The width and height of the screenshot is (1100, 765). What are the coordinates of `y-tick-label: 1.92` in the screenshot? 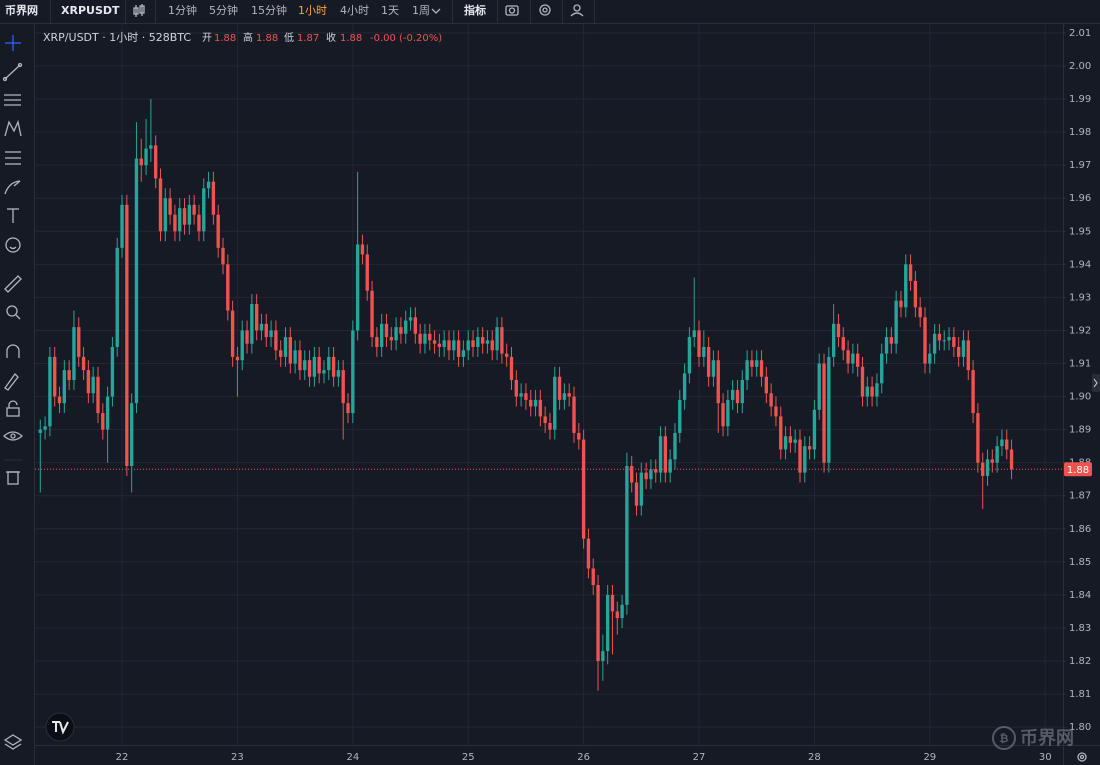 It's located at (1080, 330).